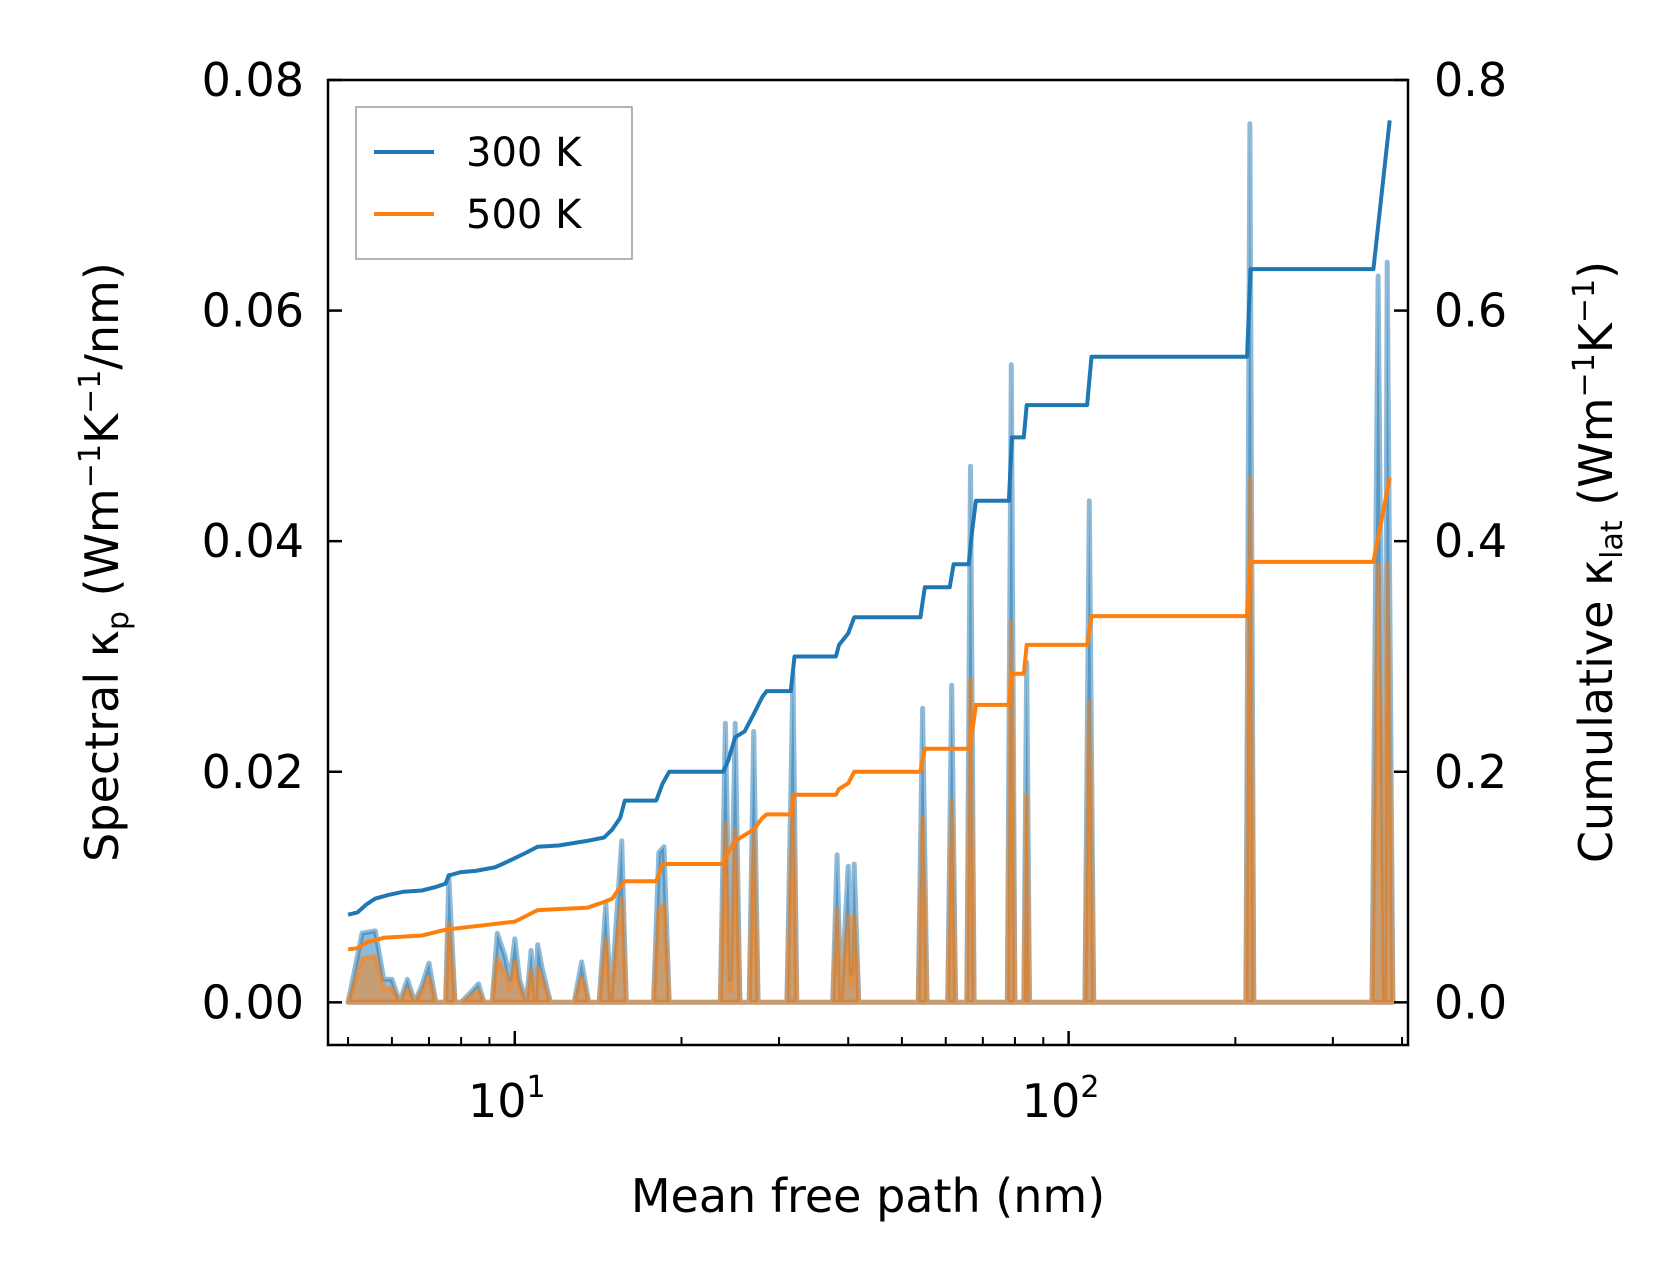  Describe the element at coordinates (102, 746) in the screenshot. I see `y-left-title-pre: Spectral κ` at that location.